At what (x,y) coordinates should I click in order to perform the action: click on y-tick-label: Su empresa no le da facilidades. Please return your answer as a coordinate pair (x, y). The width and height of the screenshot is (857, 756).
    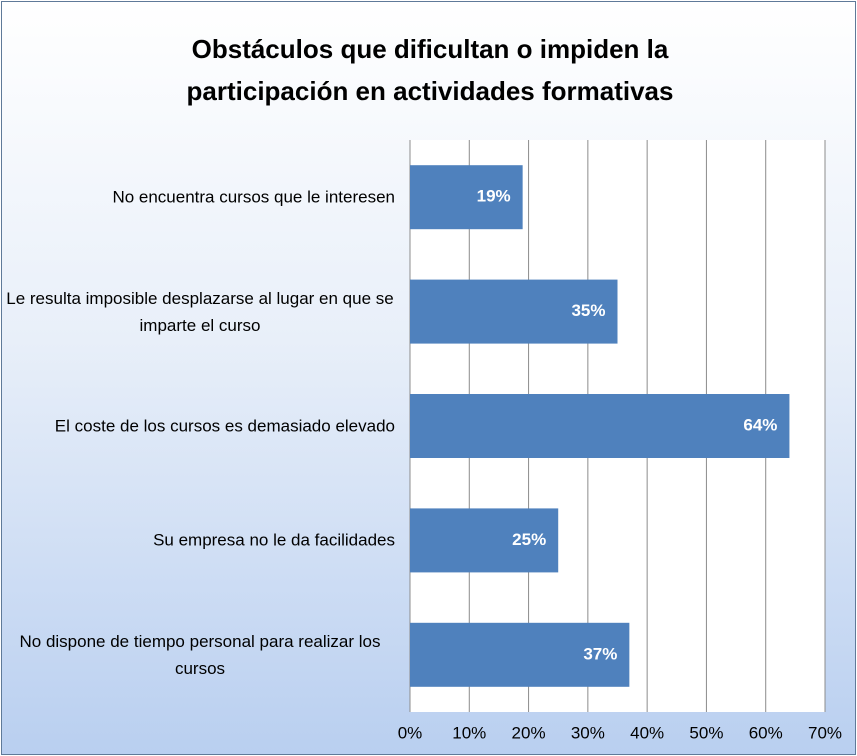
    Looking at the image, I should click on (274, 540).